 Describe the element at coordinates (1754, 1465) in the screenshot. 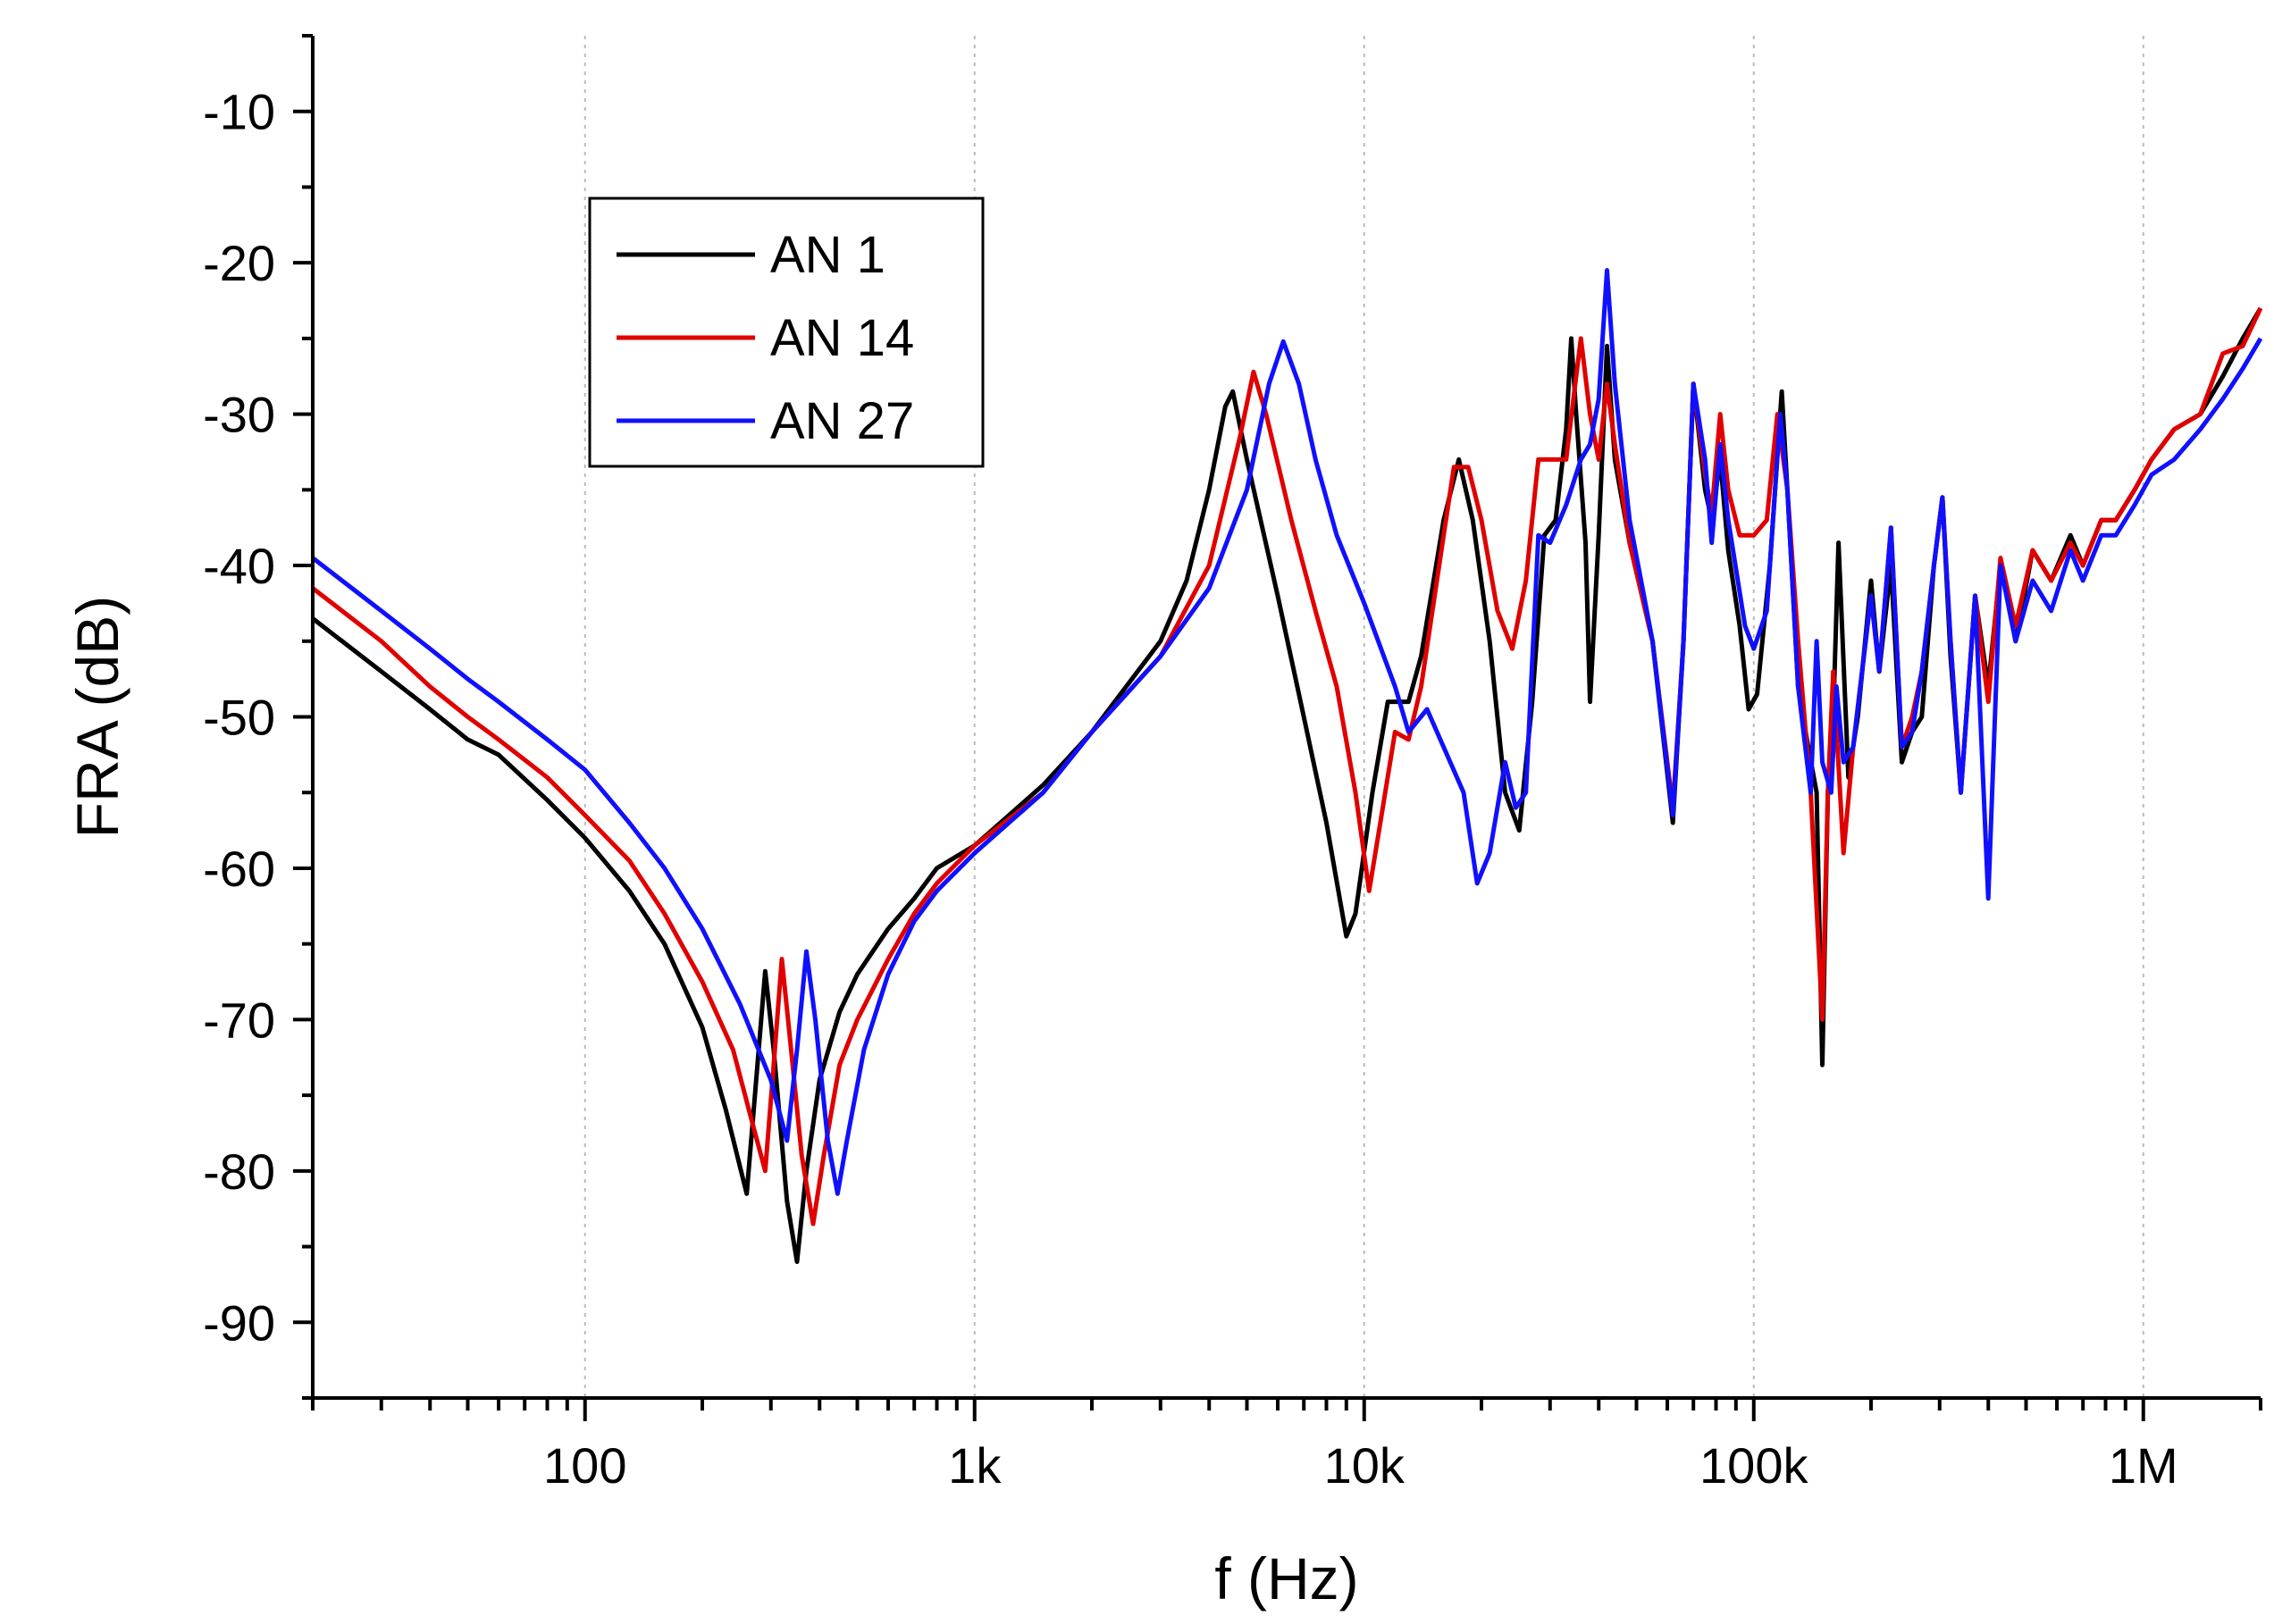

I see `x-tick-label: 100k` at that location.